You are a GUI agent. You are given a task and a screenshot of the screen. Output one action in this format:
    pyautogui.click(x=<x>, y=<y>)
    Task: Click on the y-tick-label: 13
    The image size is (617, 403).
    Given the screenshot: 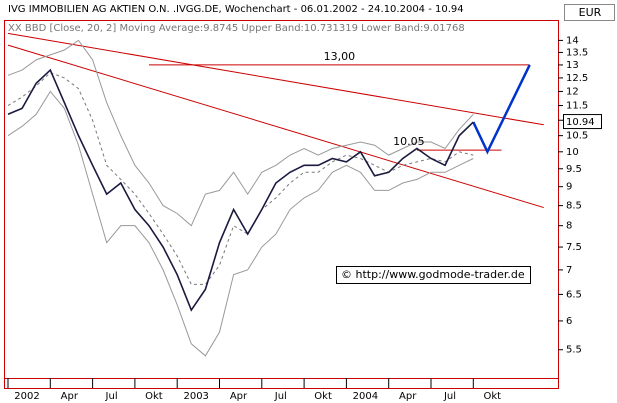 What is the action you would take?
    pyautogui.click(x=572, y=65)
    